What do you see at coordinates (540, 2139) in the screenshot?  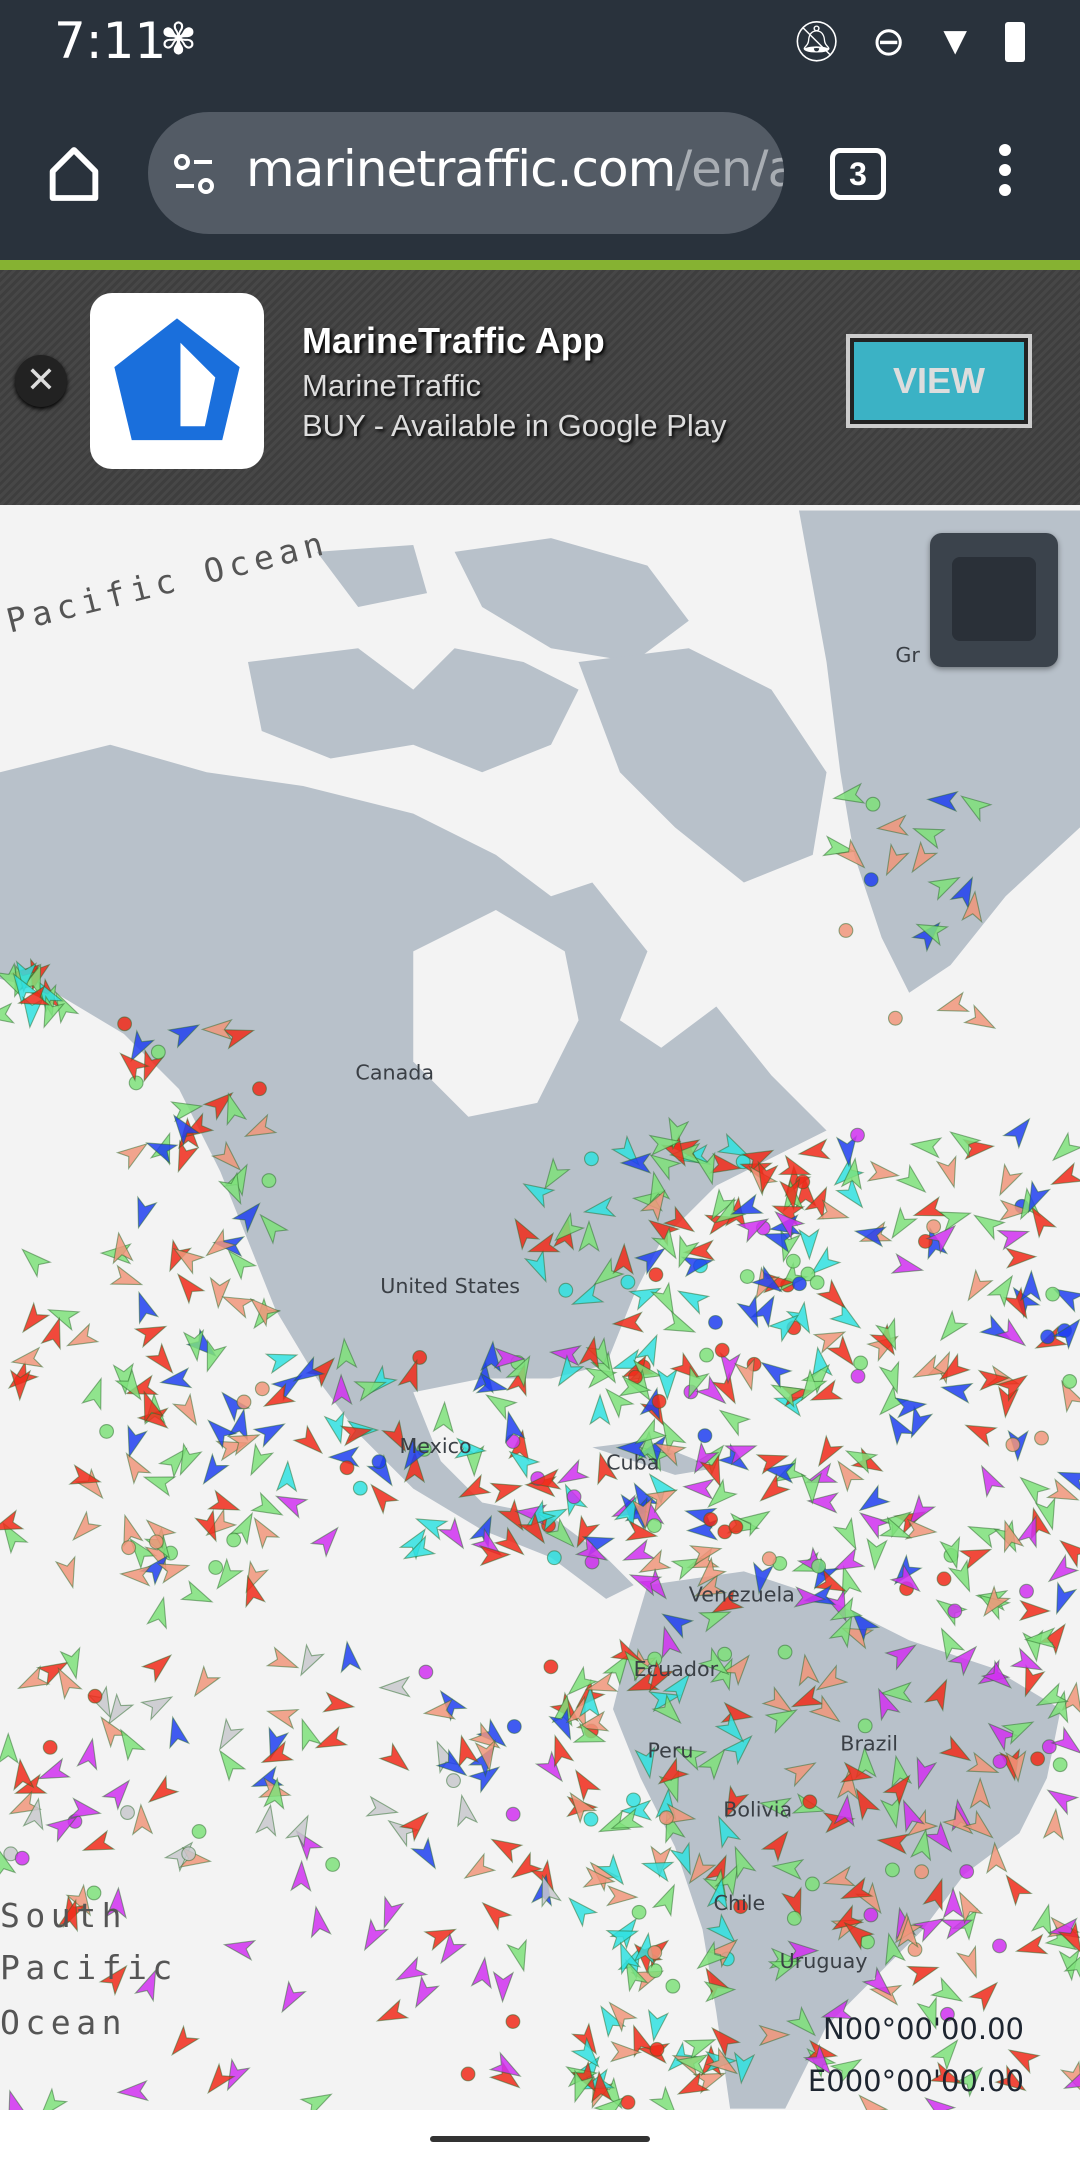 I see `home-gesture-handle` at bounding box center [540, 2139].